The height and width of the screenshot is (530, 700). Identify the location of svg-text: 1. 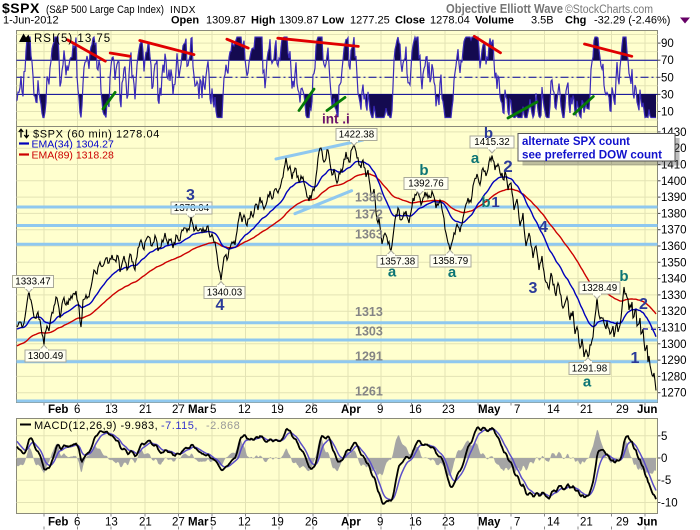
(635, 358).